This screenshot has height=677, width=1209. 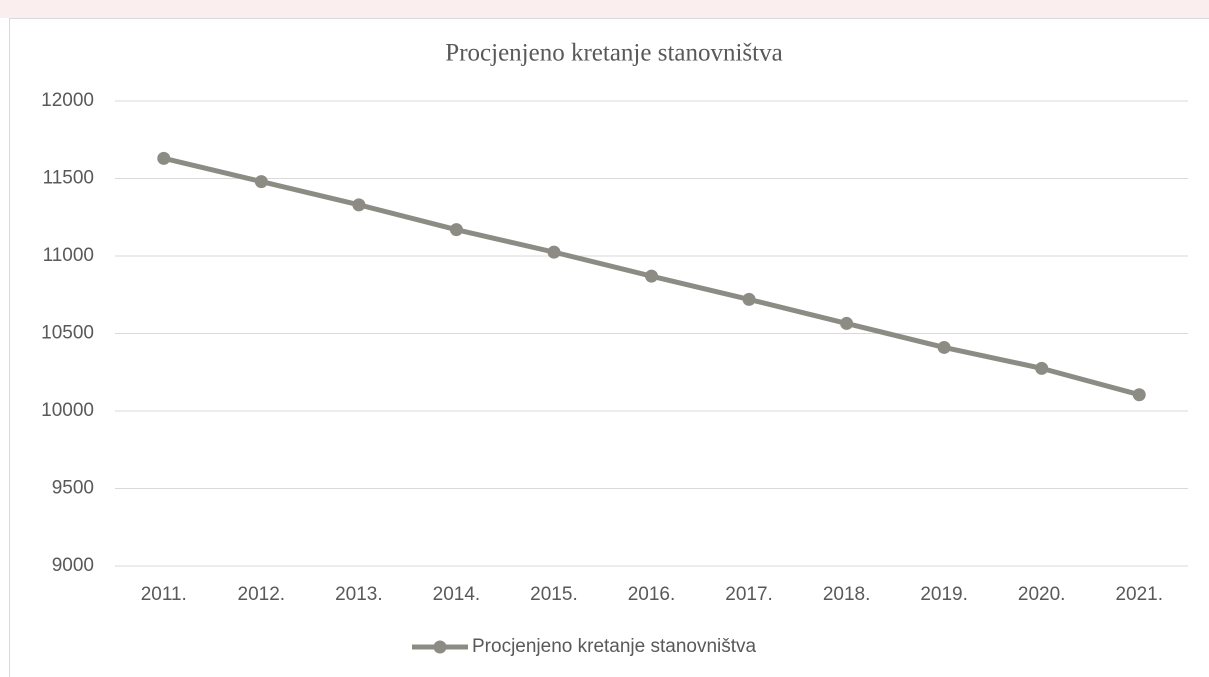 What do you see at coordinates (67, 410) in the screenshot?
I see `y-tick-label: 10000` at bounding box center [67, 410].